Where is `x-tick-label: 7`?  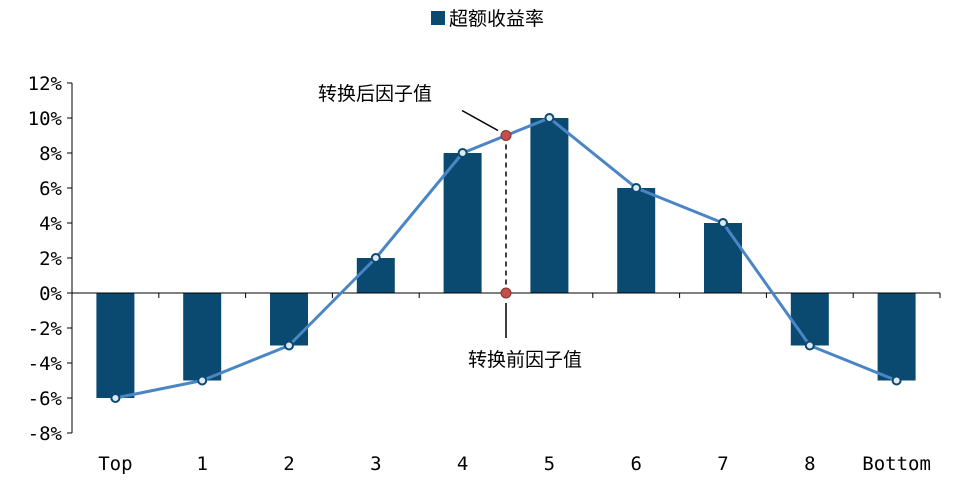
x-tick-label: 7 is located at coordinates (722, 464).